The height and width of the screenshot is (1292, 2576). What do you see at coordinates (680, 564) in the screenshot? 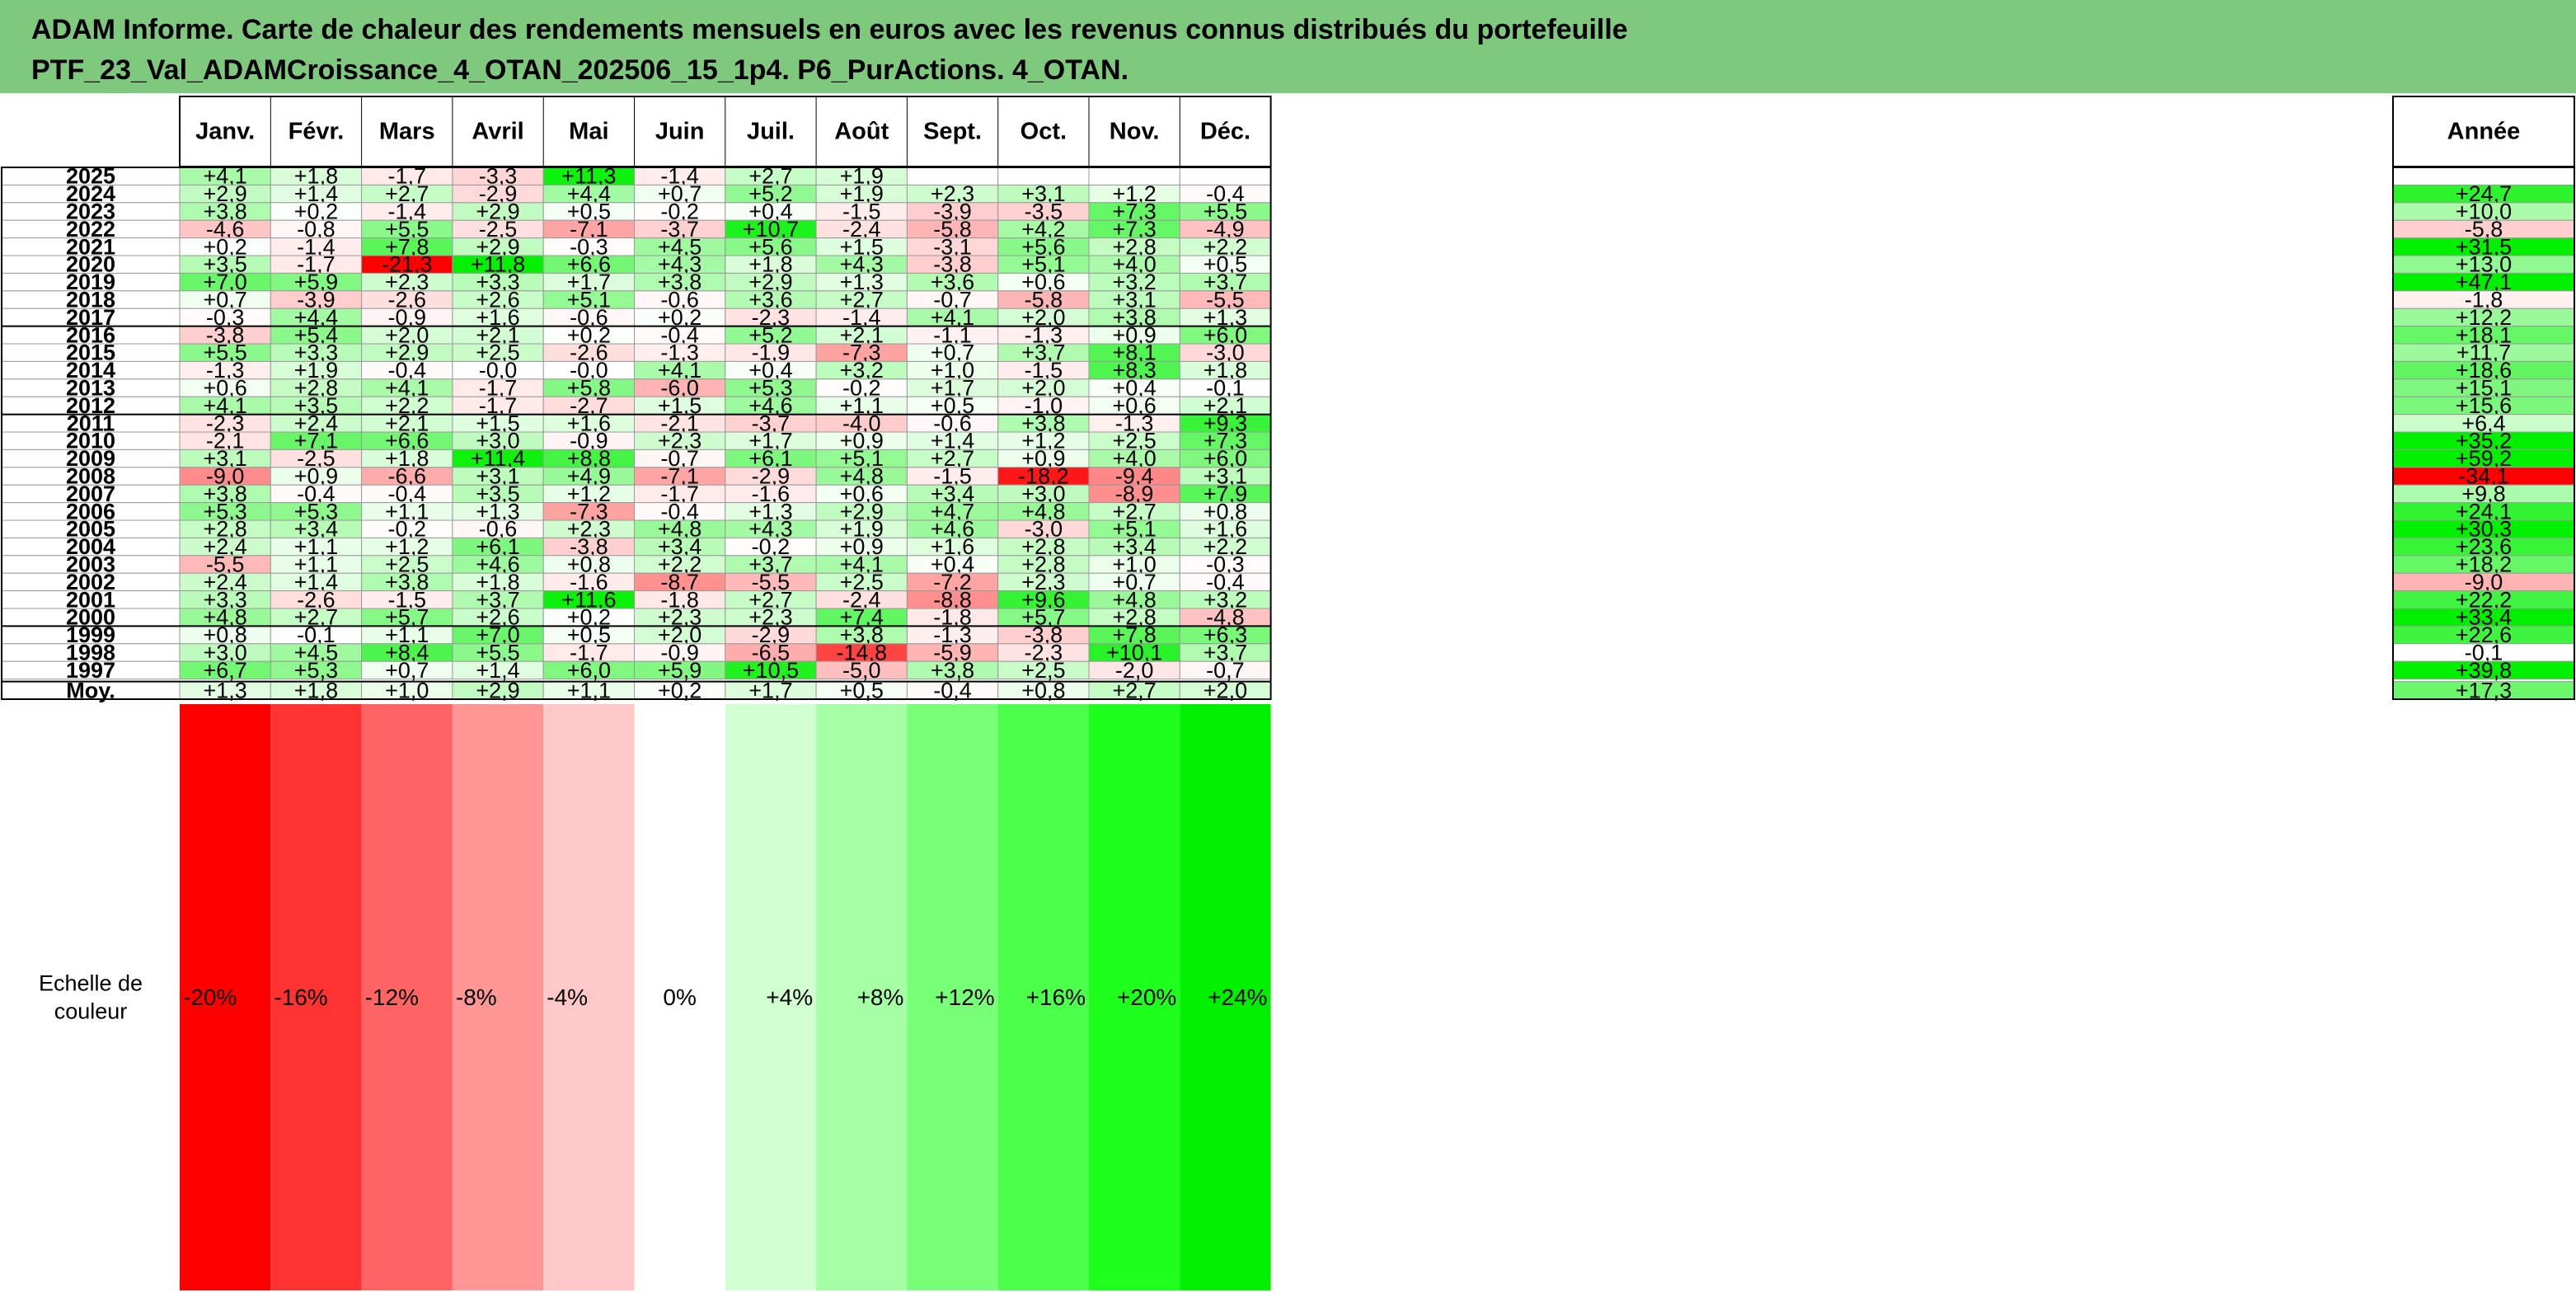
I see `heat-cell-value: +2,2` at bounding box center [680, 564].